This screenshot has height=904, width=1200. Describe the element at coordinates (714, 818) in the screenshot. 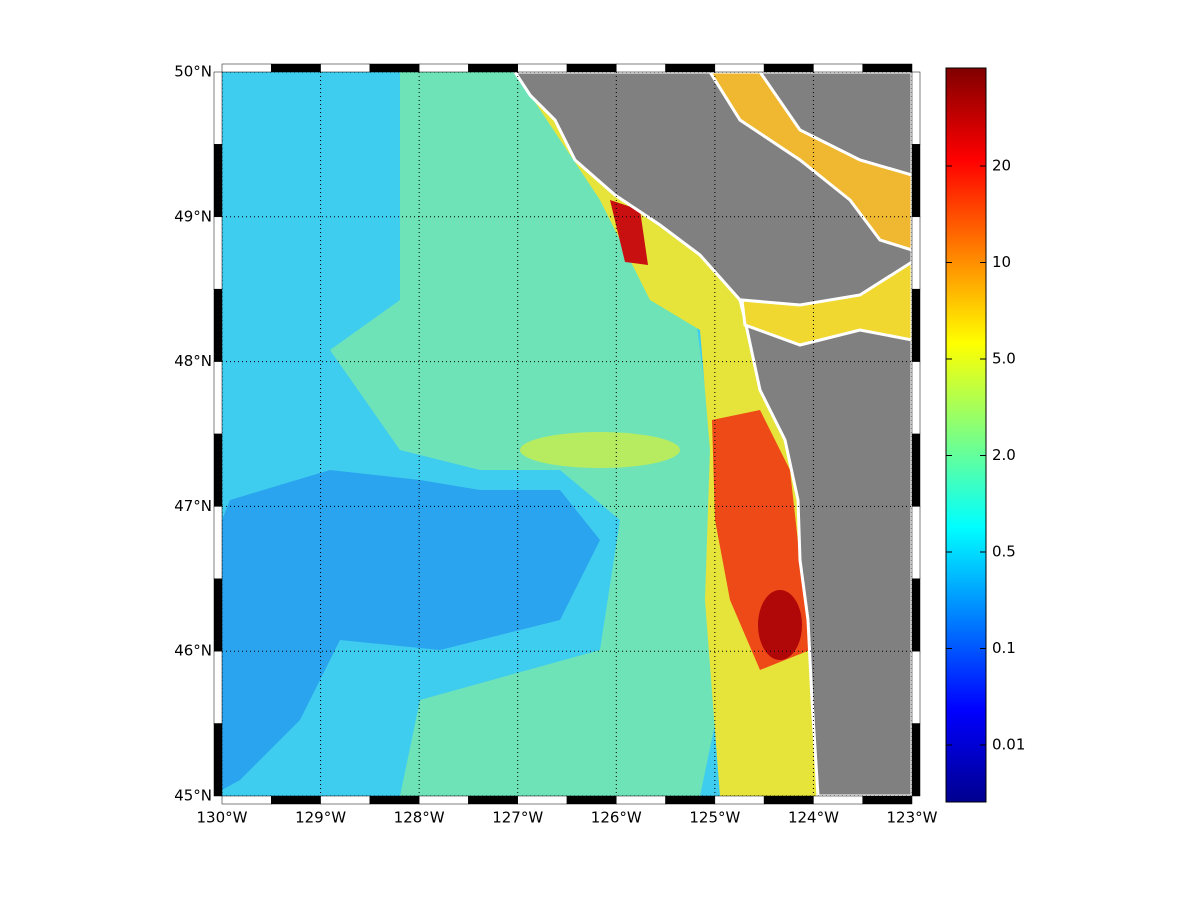

I see `x-tick-label: 125°W` at that location.